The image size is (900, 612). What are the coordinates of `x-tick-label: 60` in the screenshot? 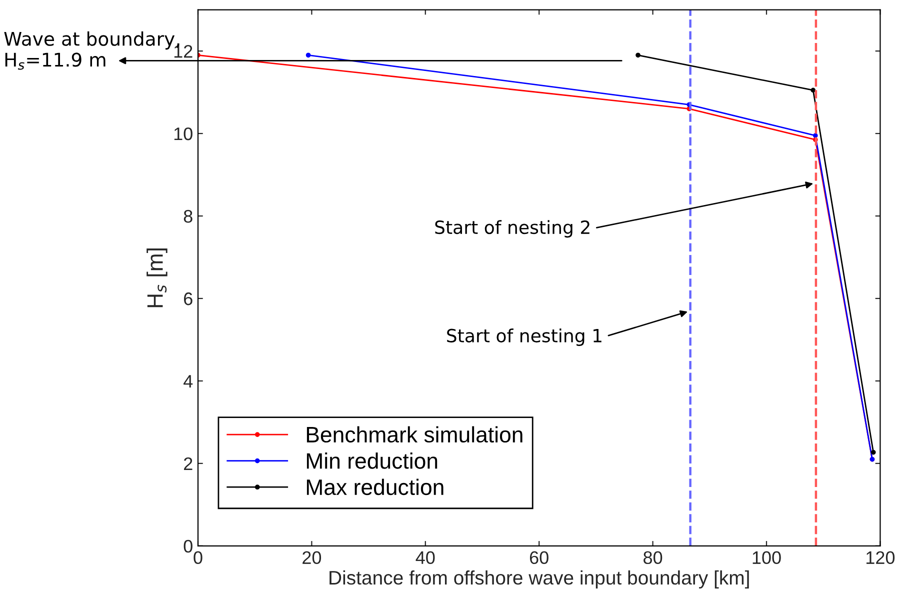 It's located at (539, 557).